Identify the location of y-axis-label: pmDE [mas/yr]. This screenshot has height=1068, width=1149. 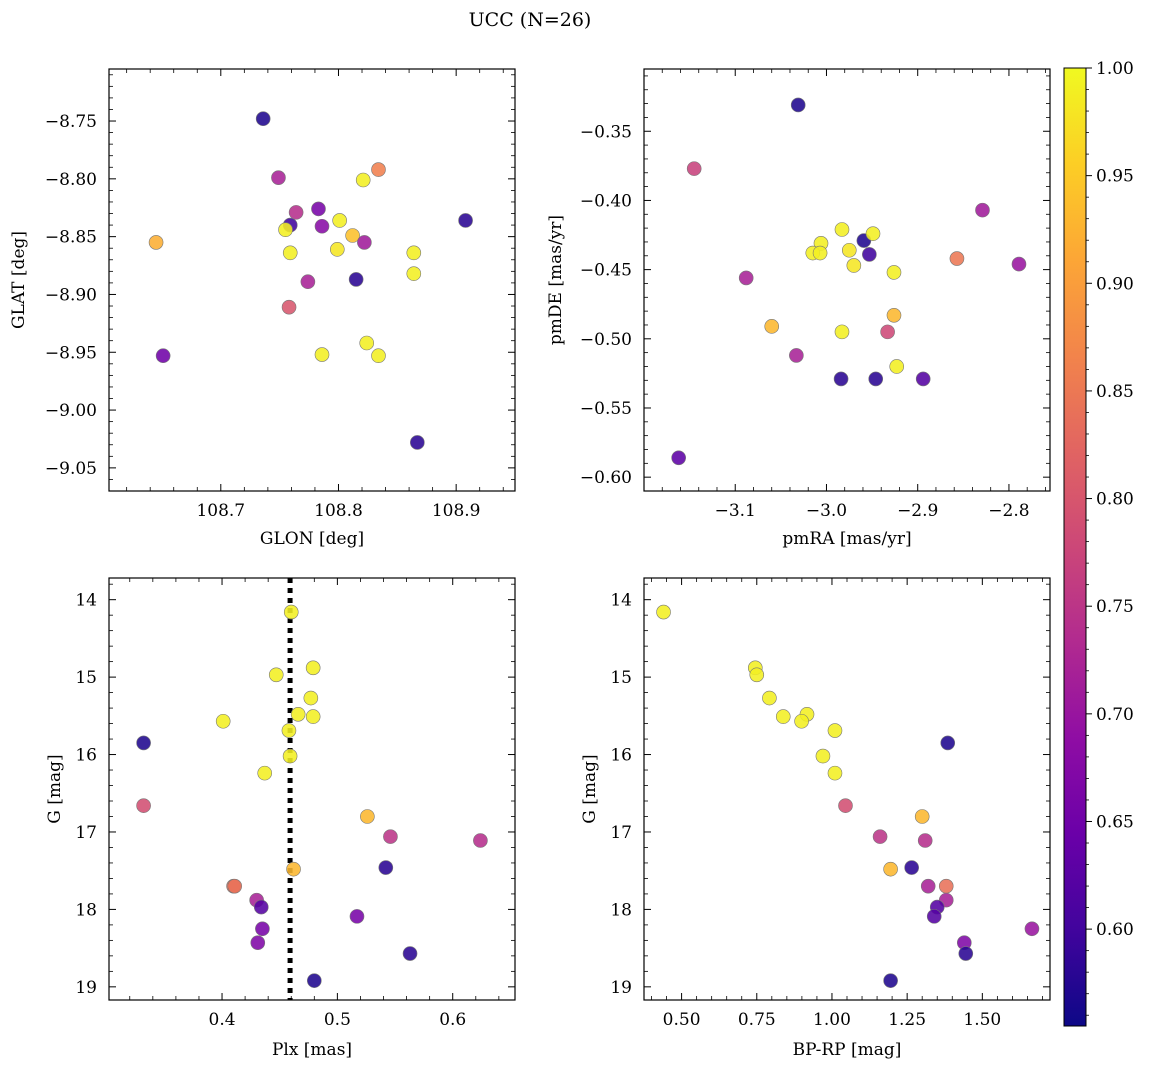
(556, 280).